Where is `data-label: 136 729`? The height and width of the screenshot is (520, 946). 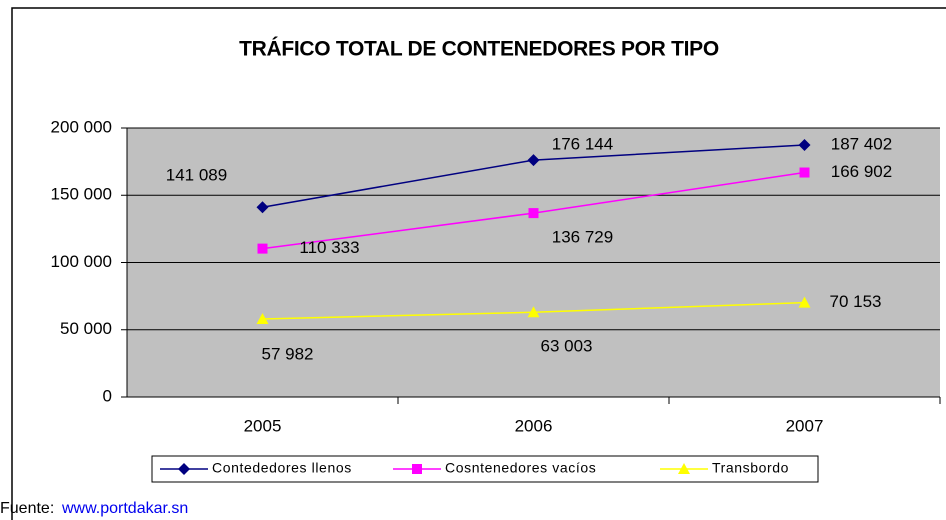
data-label: 136 729 is located at coordinates (582, 237).